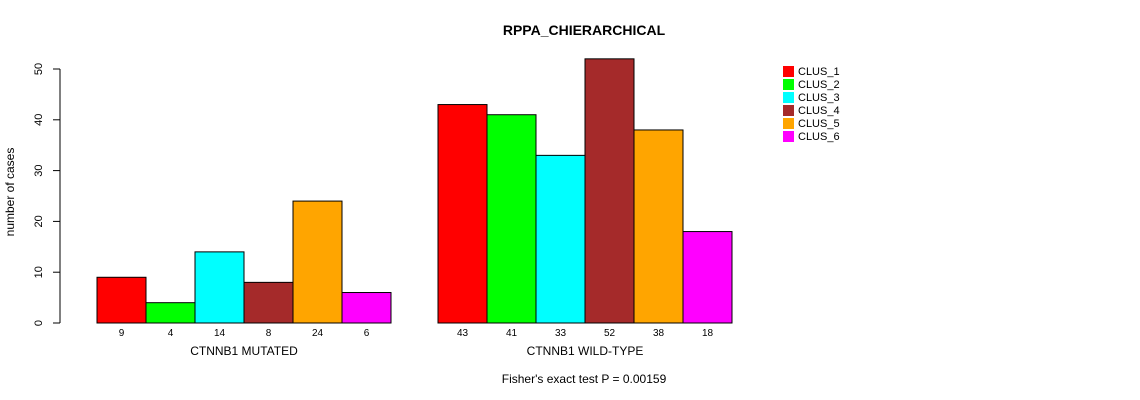 This screenshot has height=400, width=1140. What do you see at coordinates (819, 72) in the screenshot?
I see `legend-label: CLUS_1` at bounding box center [819, 72].